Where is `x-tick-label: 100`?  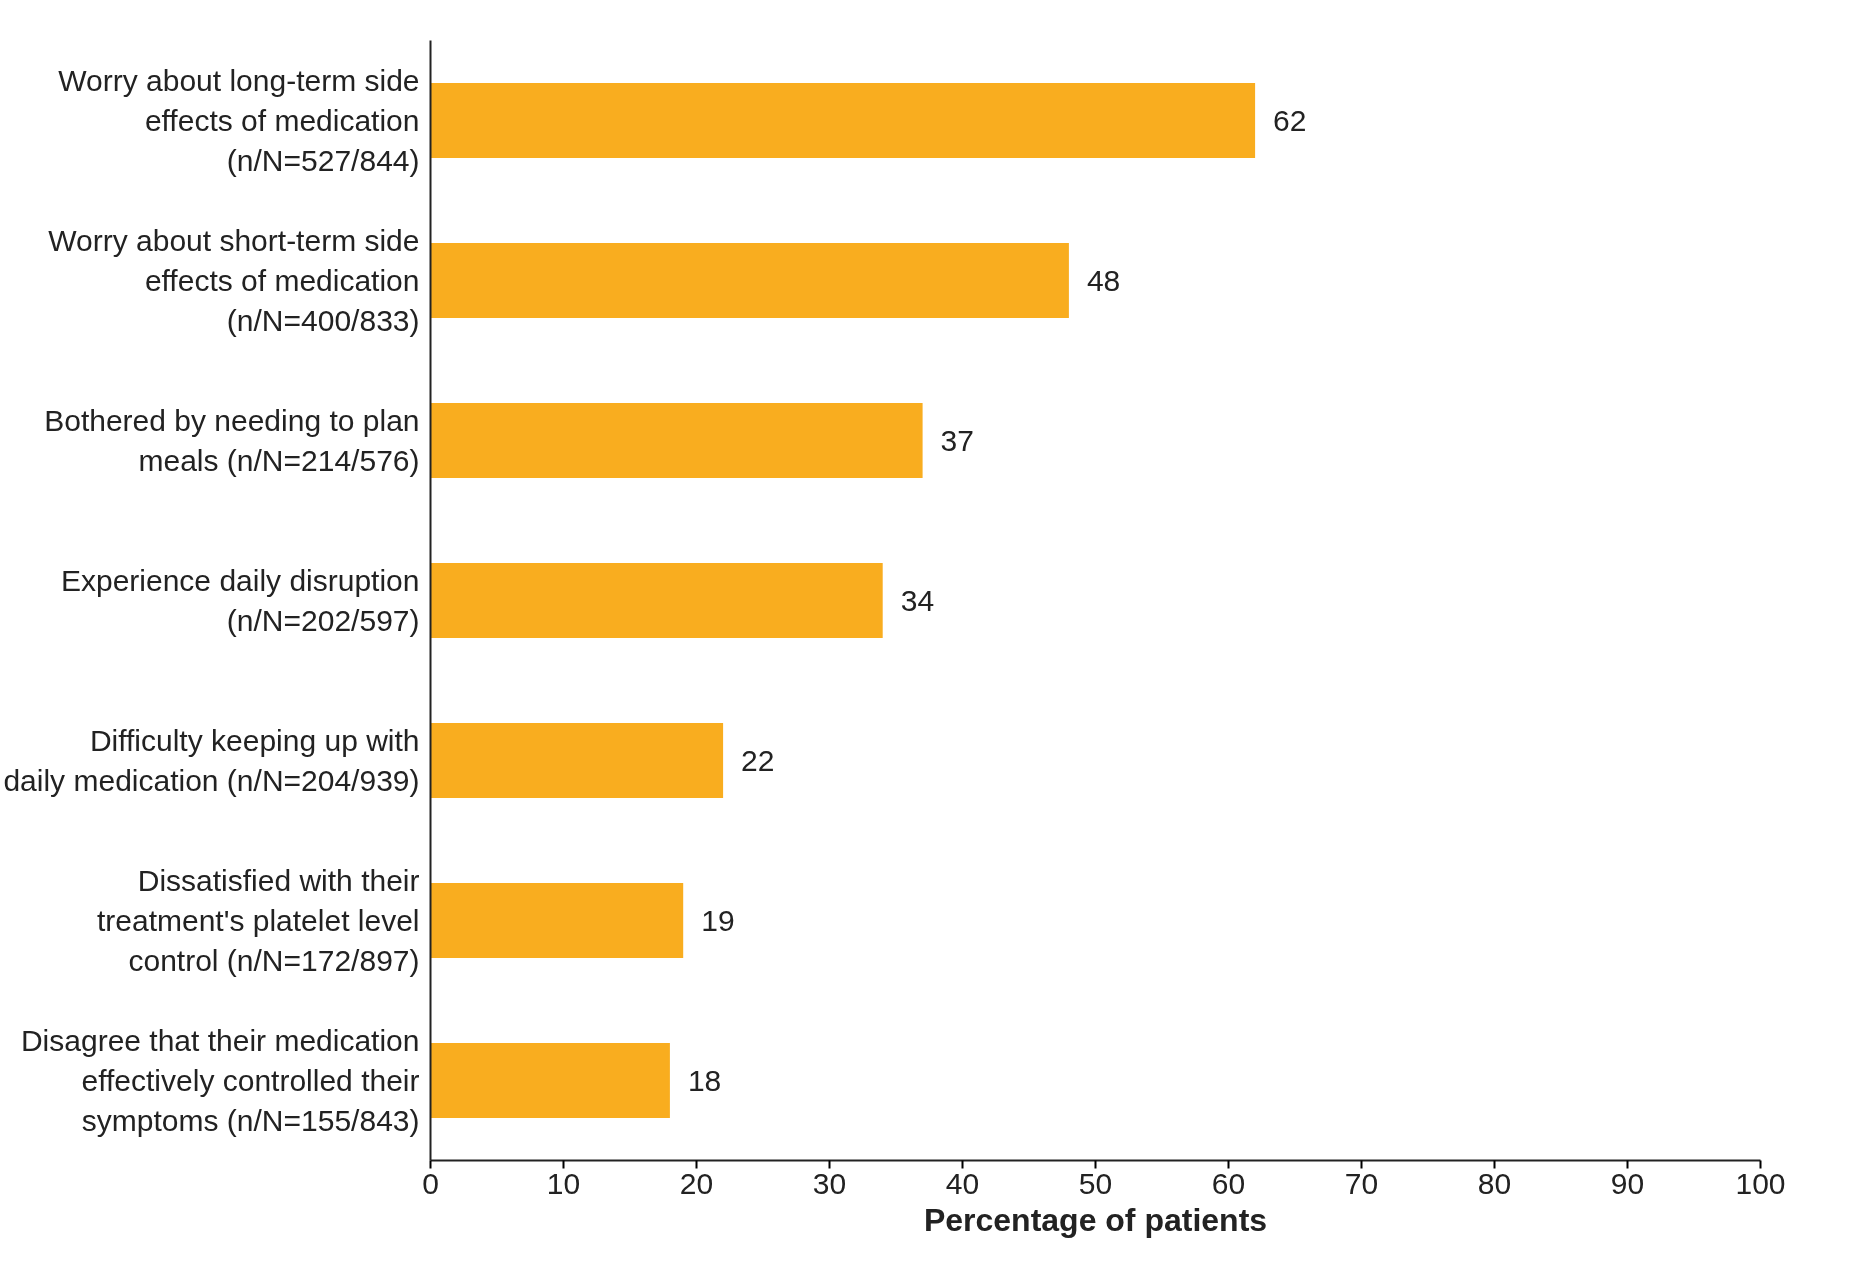
x-tick-label: 100 is located at coordinates (1760, 1183).